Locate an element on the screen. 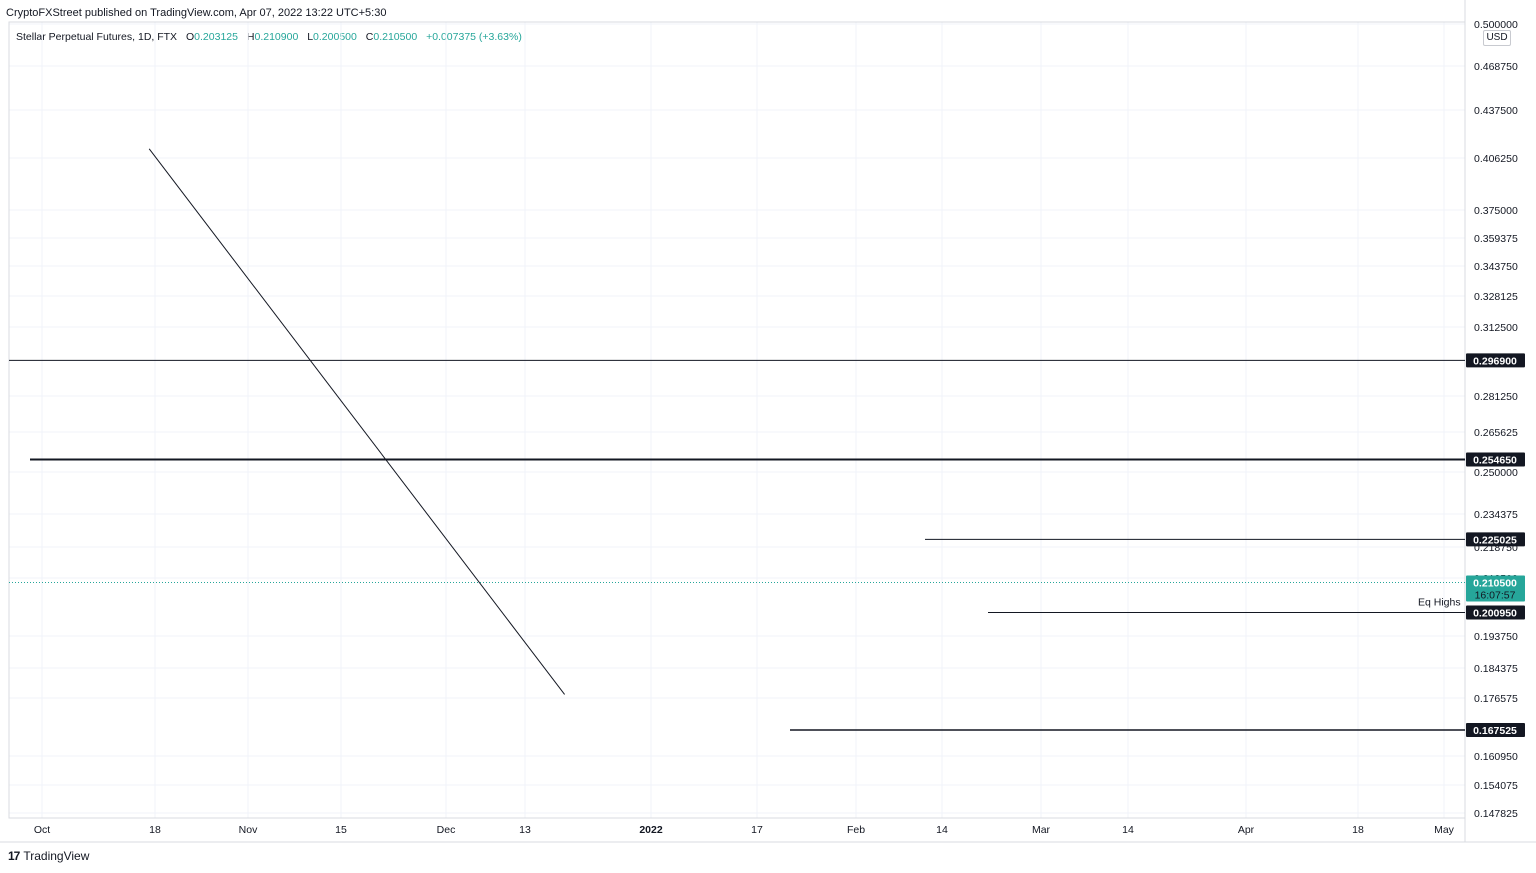  close-value: 0.210500 is located at coordinates (395, 37).